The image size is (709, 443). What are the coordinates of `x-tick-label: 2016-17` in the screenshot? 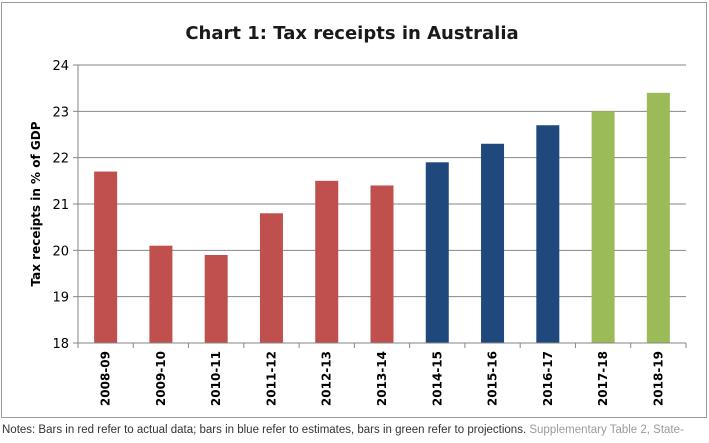 It's located at (548, 378).